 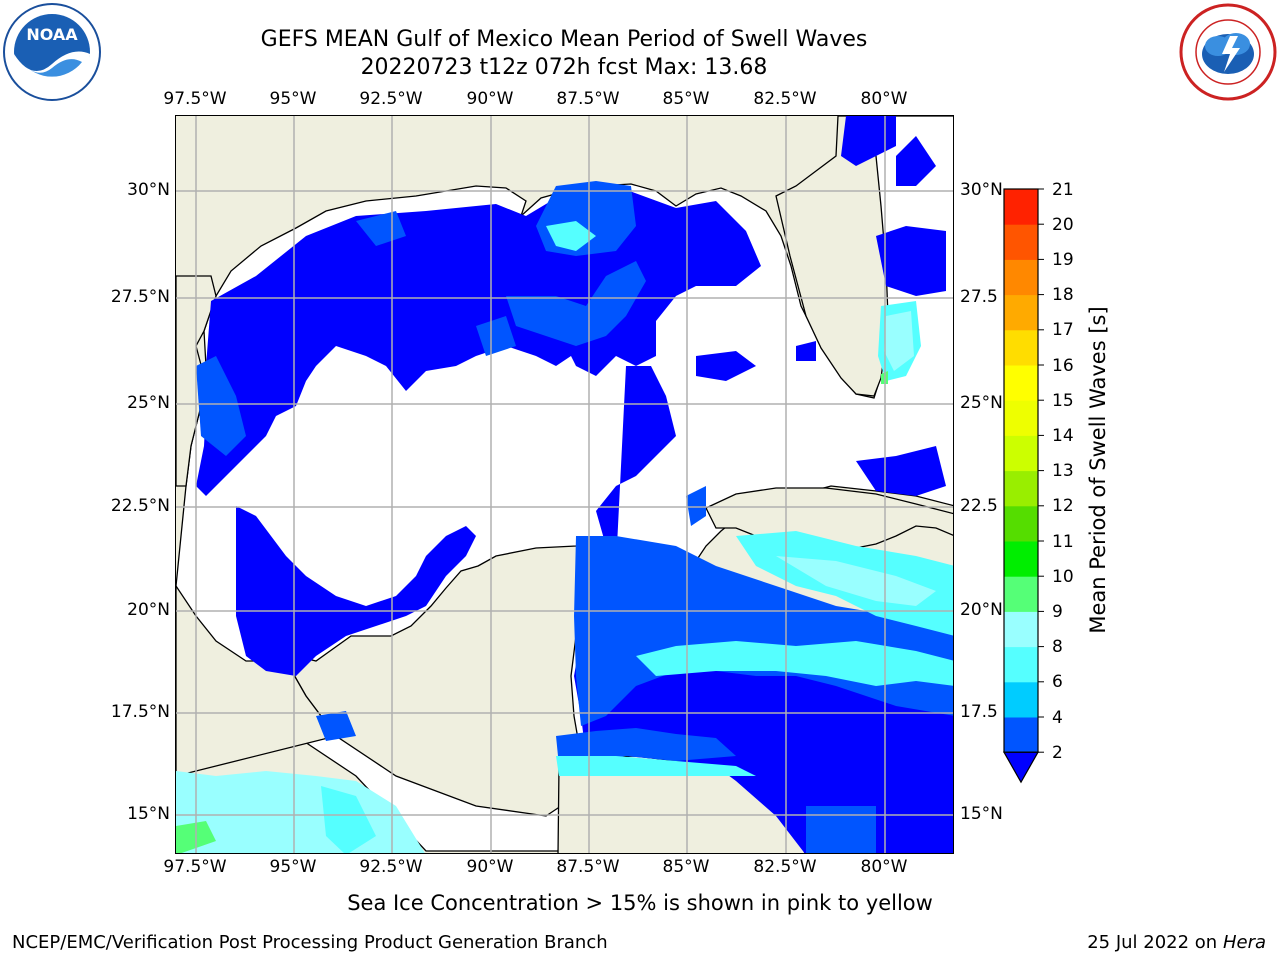 I want to click on colorbar-tick-11: 11, so click(x=1063, y=542).